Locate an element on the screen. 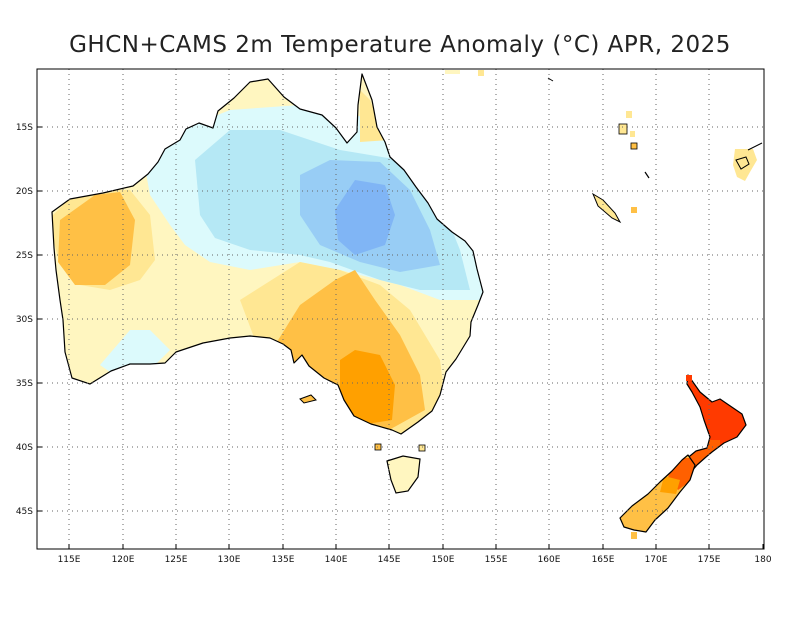 The image size is (800, 618). fiji-coast is located at coordinates (742, 163).